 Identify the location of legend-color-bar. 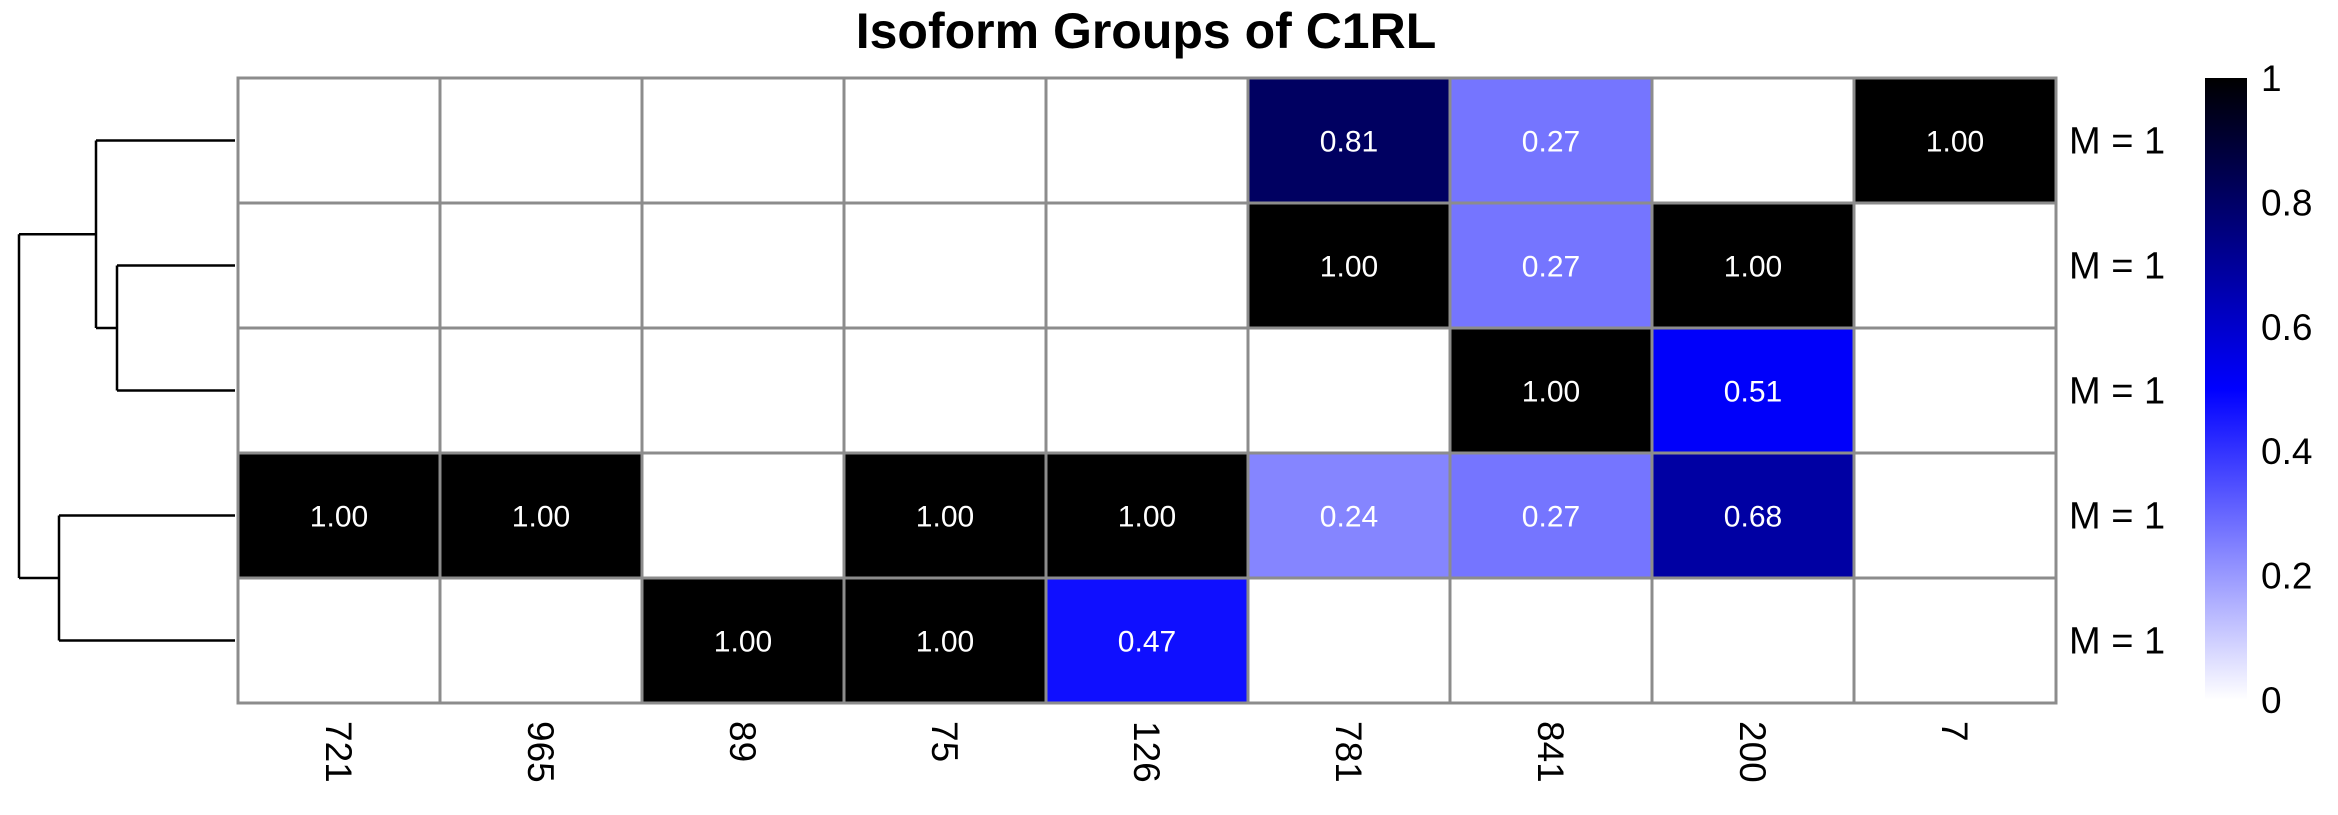
(2226, 389).